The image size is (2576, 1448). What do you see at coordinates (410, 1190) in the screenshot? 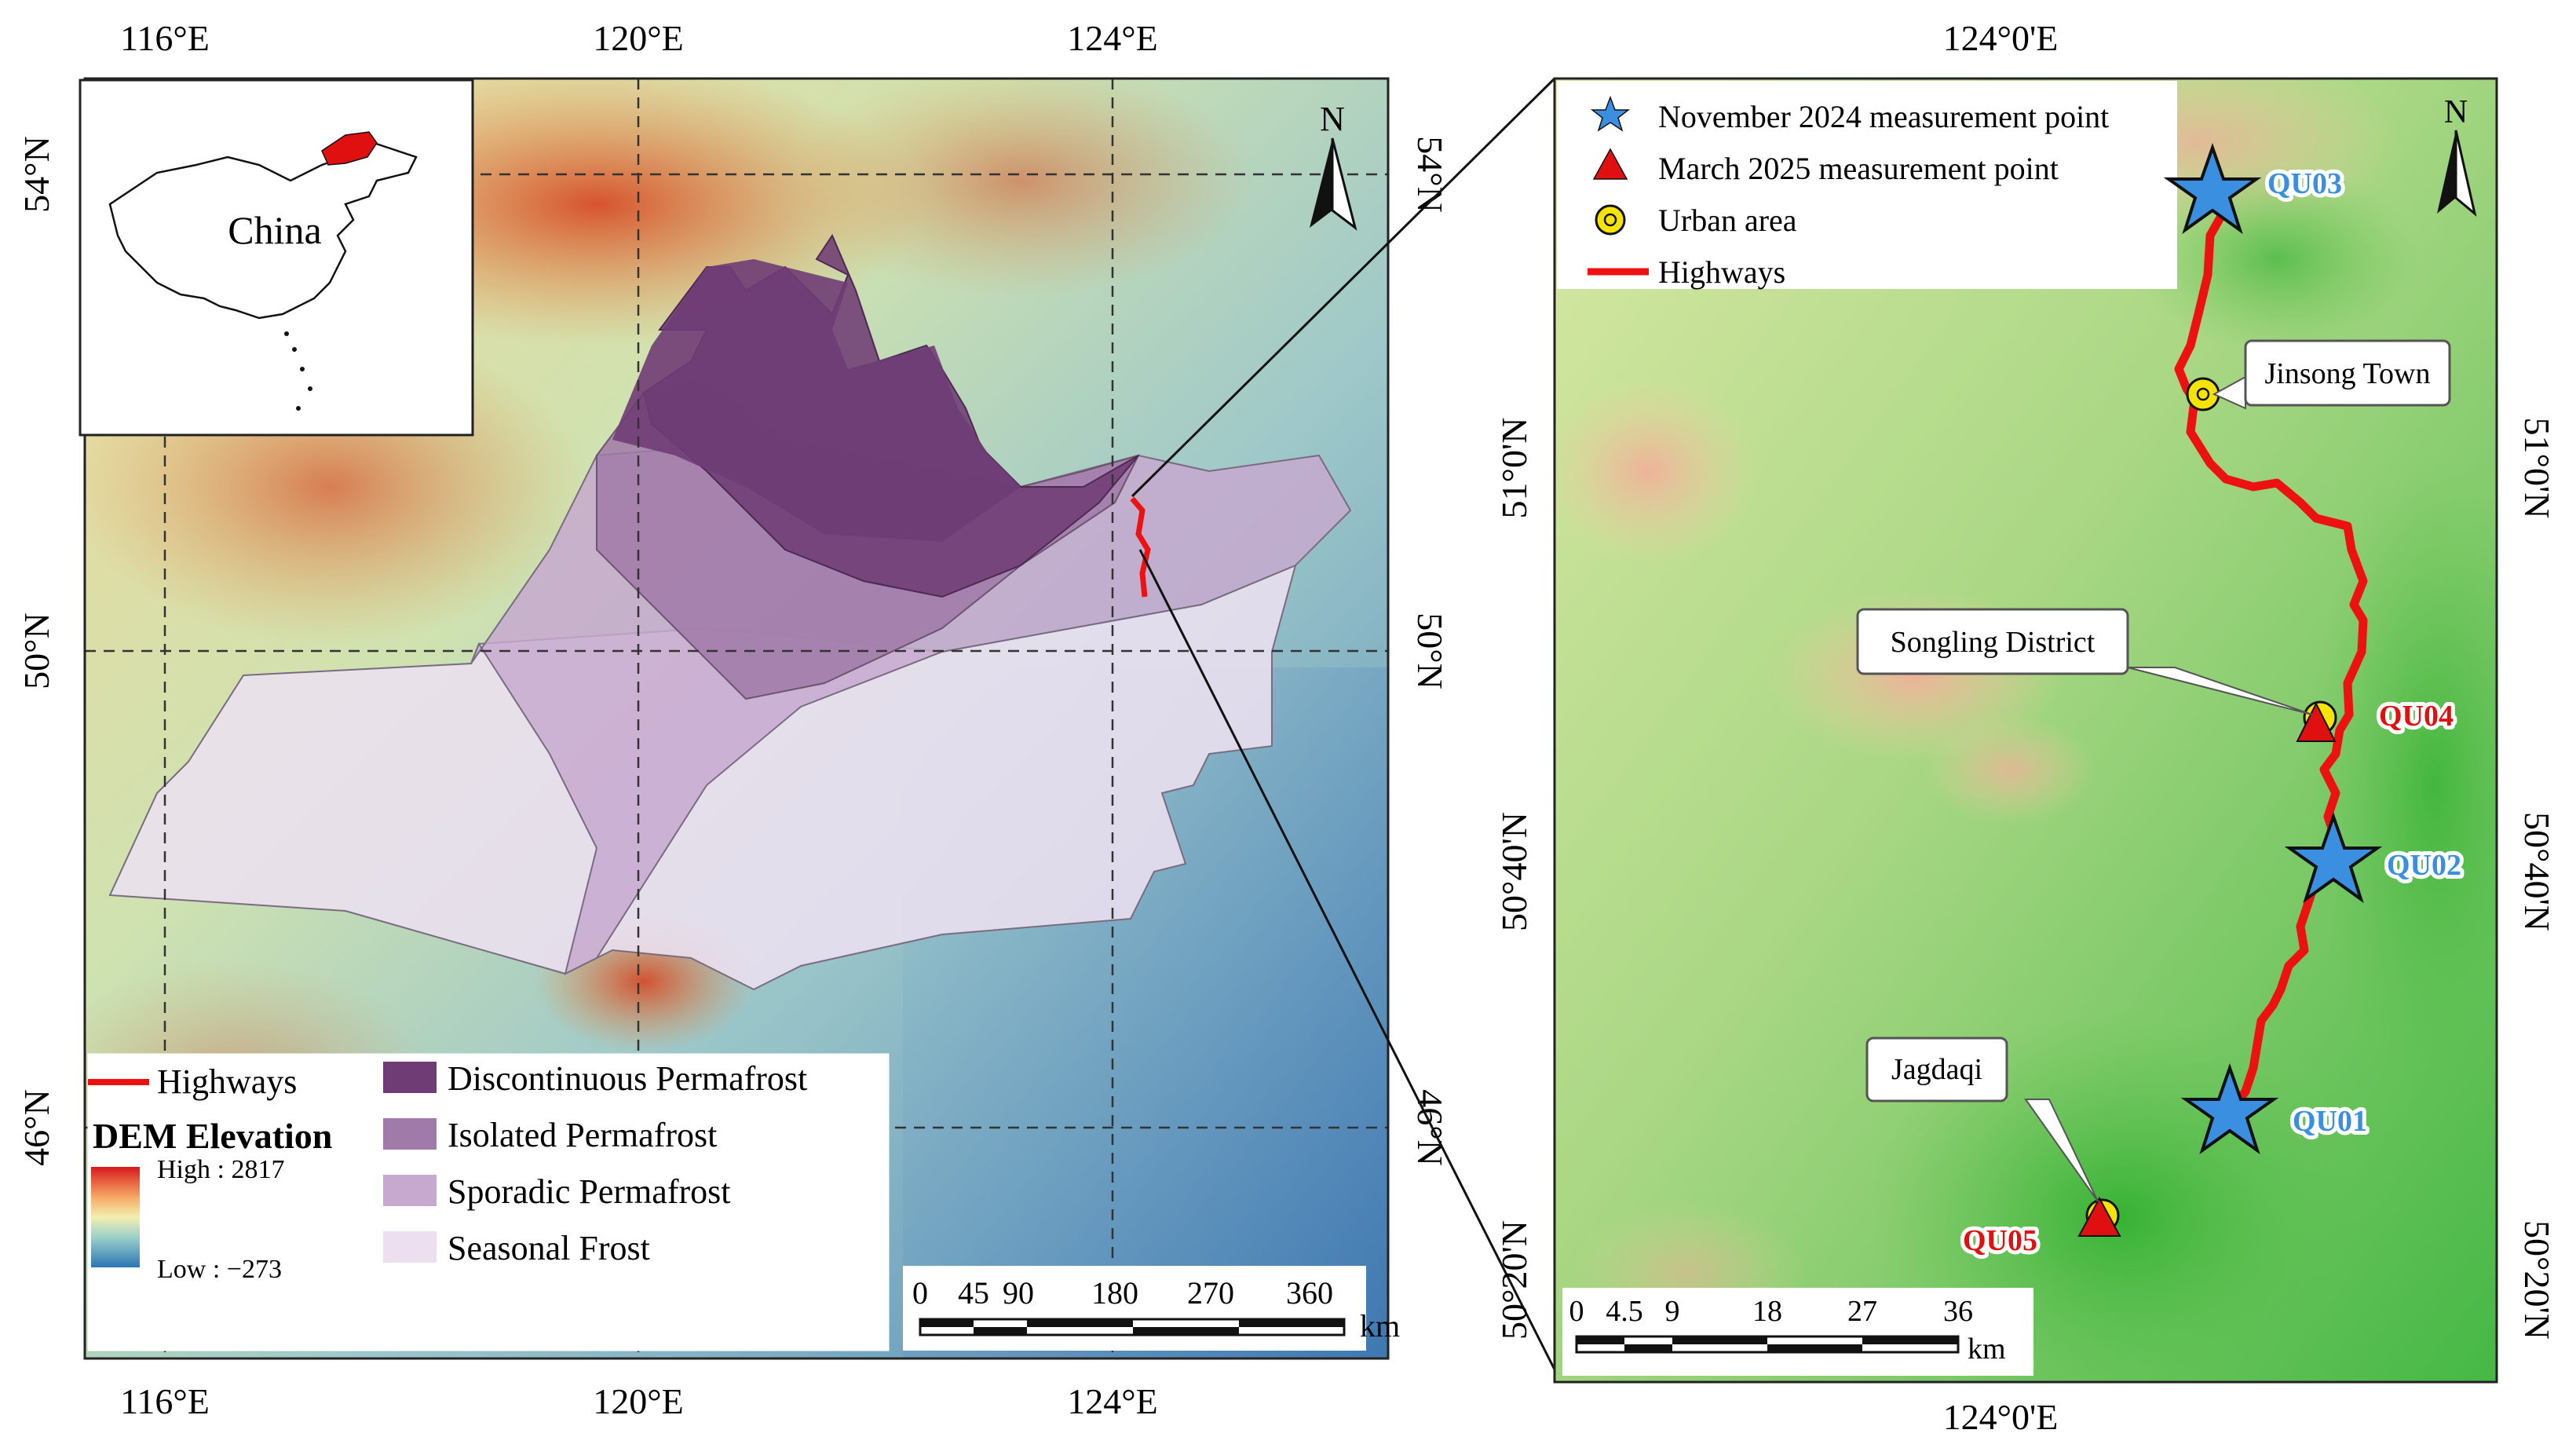
I see `swatch-sporadic` at bounding box center [410, 1190].